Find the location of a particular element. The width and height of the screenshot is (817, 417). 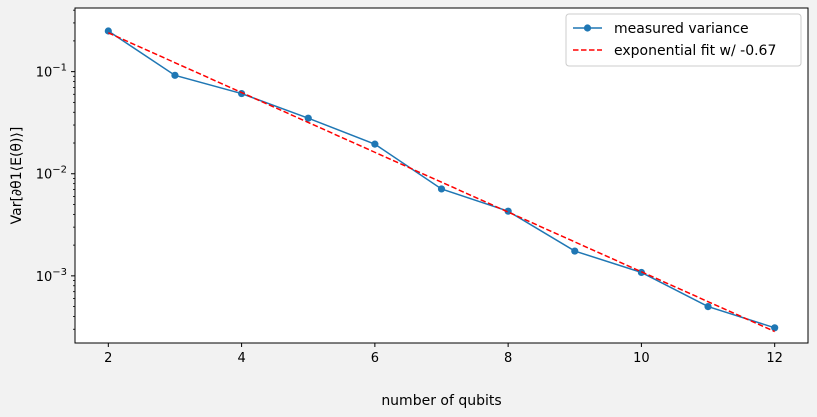

y-tick-label: 10⁻¹ is located at coordinates (51, 72).